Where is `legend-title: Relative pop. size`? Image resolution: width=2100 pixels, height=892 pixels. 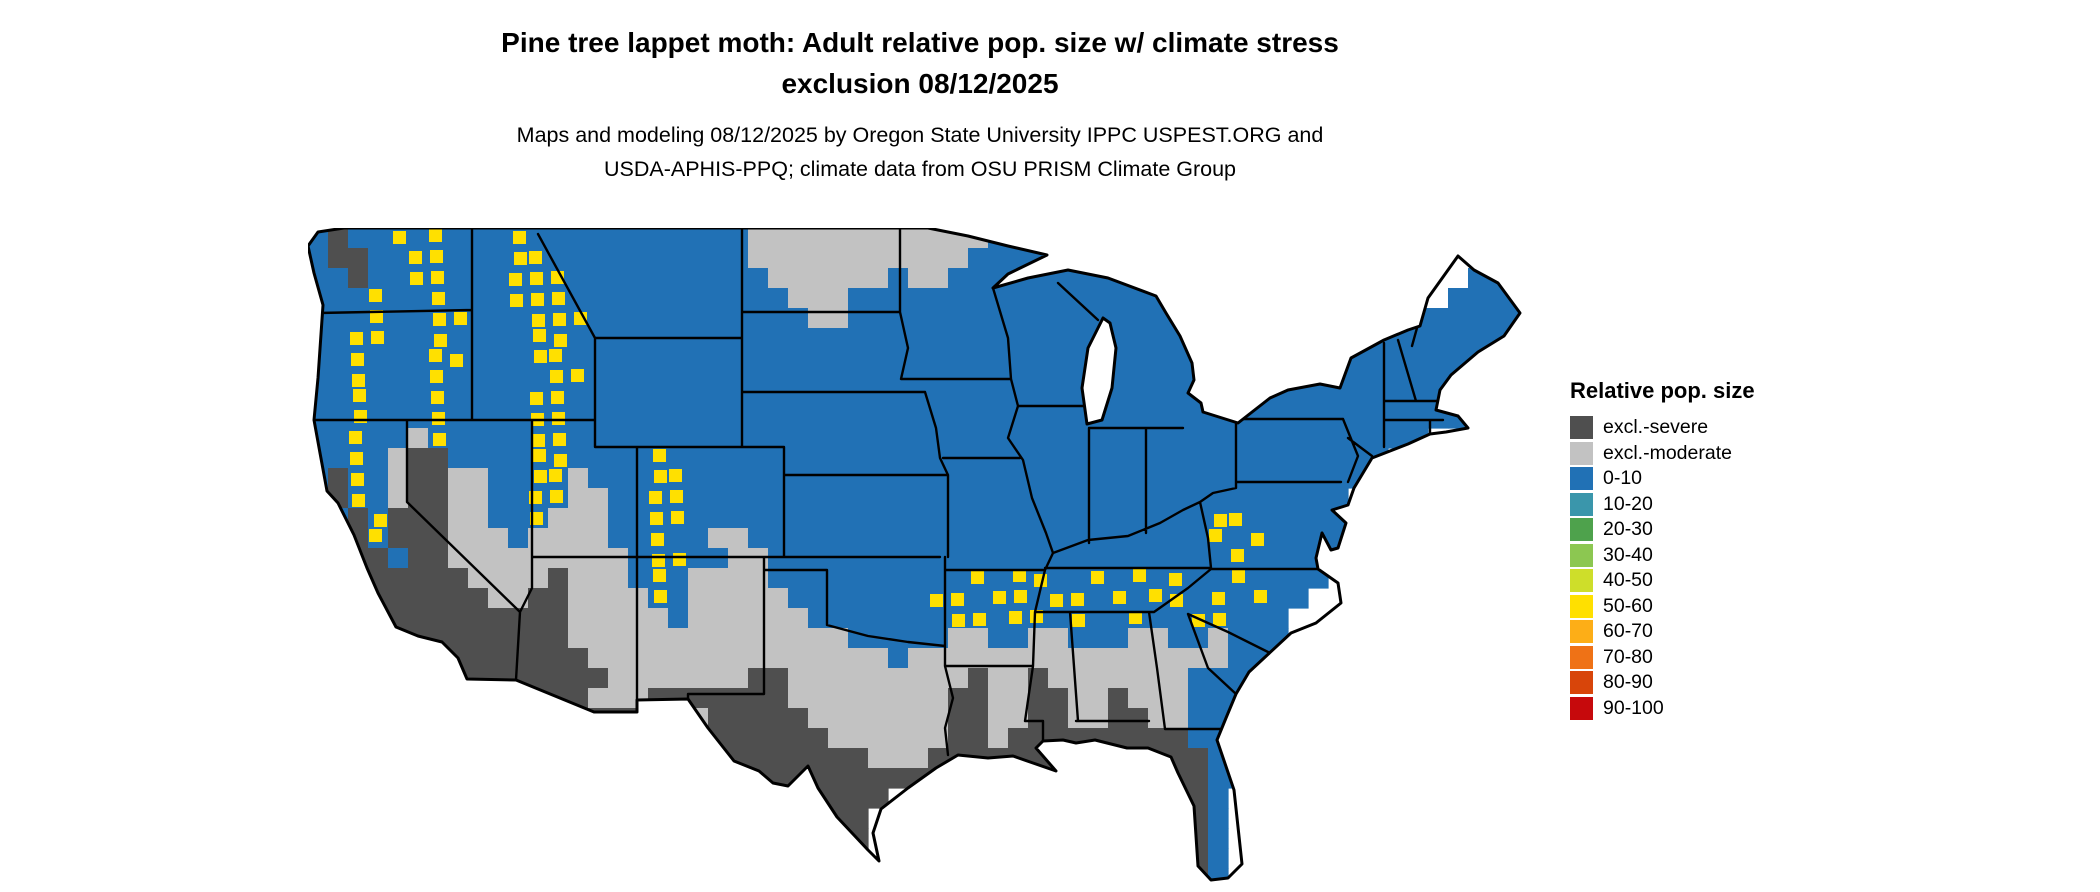
legend-title: Relative pop. size is located at coordinates (1662, 390).